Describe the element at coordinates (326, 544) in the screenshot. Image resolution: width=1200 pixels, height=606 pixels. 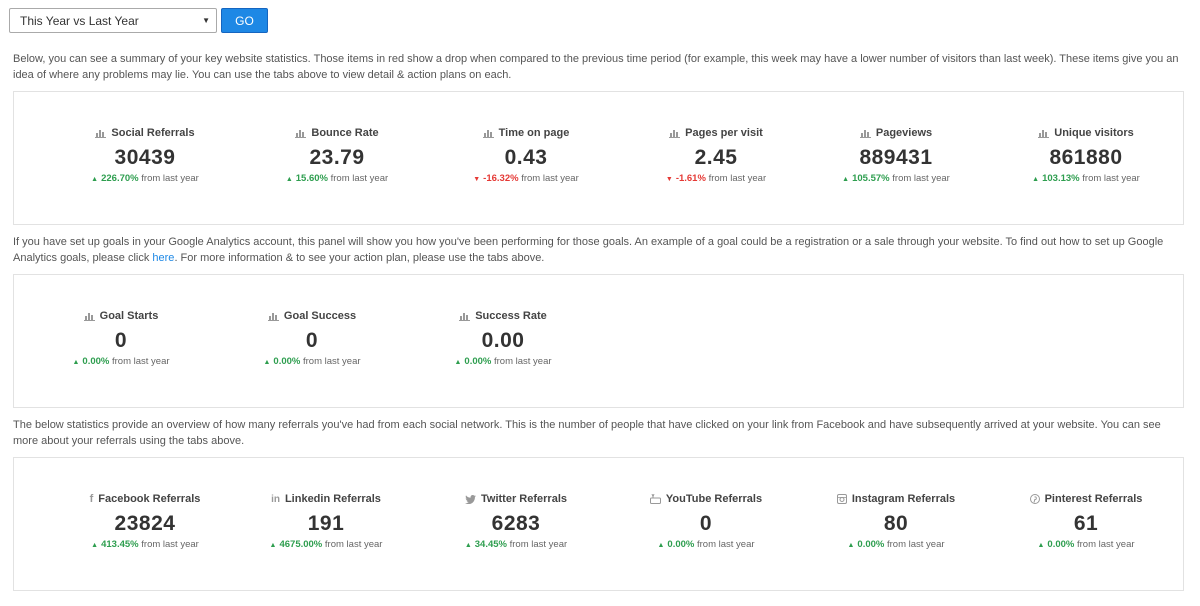
I see `stat-change: ▲ 4675.00% from last year` at that location.